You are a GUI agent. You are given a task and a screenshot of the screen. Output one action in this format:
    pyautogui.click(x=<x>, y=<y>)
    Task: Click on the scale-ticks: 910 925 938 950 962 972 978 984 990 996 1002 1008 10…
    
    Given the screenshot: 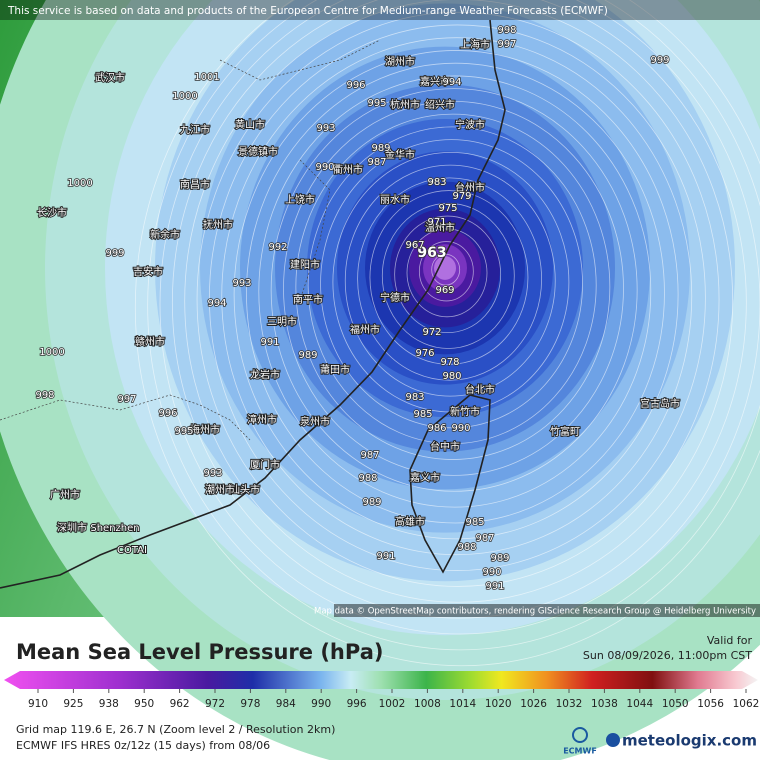 What is the action you would take?
    pyautogui.click(x=393, y=699)
    